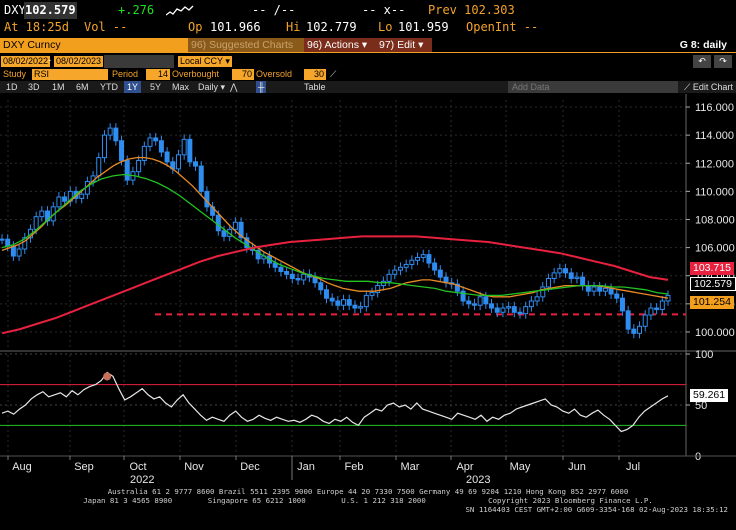 The image size is (736, 530). What do you see at coordinates (212, 87) in the screenshot?
I see `tab-daily: Daily ▾` at bounding box center [212, 87].